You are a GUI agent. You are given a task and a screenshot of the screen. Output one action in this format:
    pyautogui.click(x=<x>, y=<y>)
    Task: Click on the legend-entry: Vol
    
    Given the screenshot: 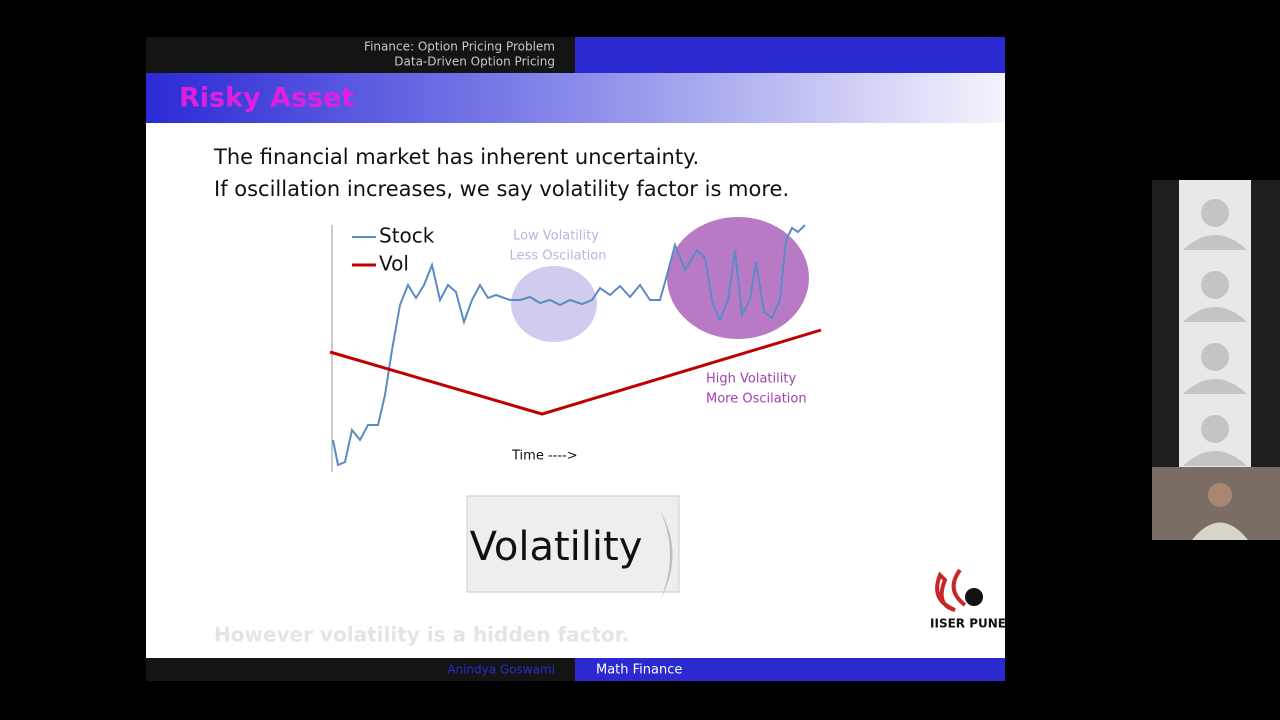 What is the action you would take?
    pyautogui.click(x=394, y=264)
    